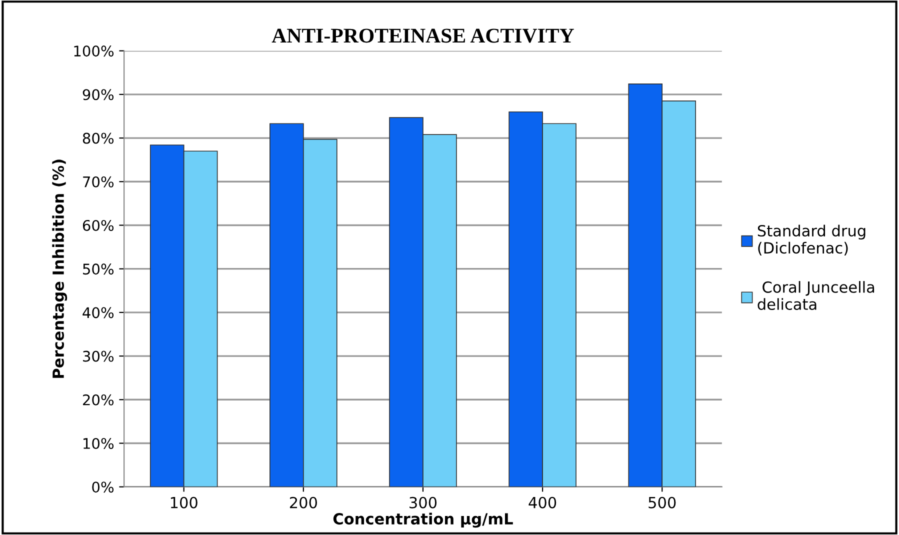 The image size is (899, 535). Describe the element at coordinates (98, 312) in the screenshot. I see `y-tick-label: 40%` at that location.